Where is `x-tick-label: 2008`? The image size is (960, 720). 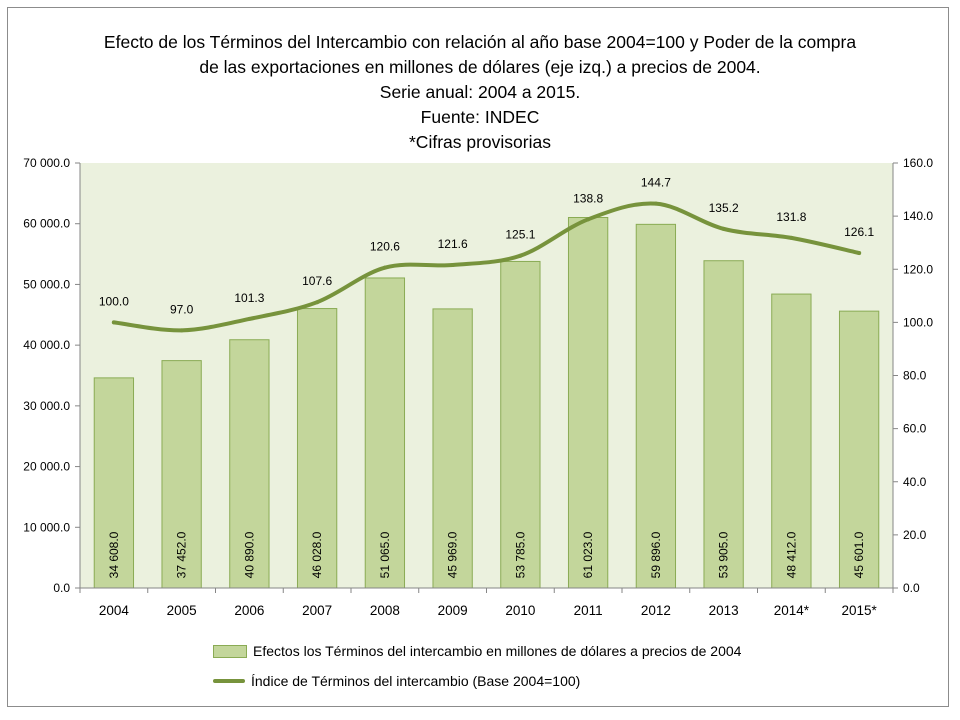
x-tick-label: 2008 is located at coordinates (385, 610).